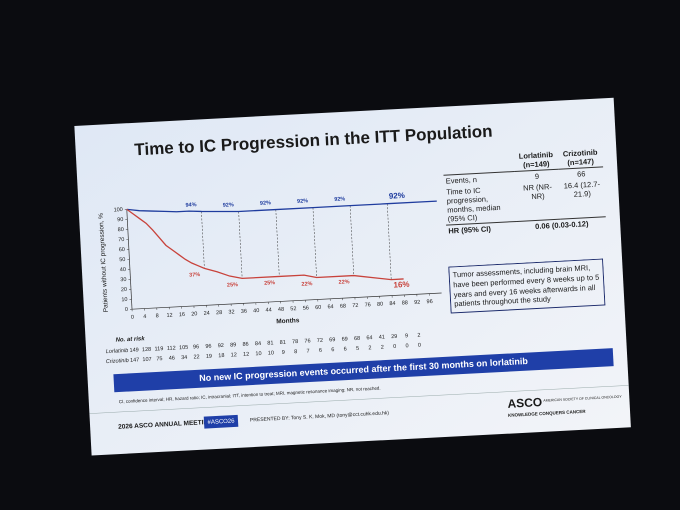  What do you see at coordinates (417, 303) in the screenshot?
I see `x-tick-label: 92` at bounding box center [417, 303].